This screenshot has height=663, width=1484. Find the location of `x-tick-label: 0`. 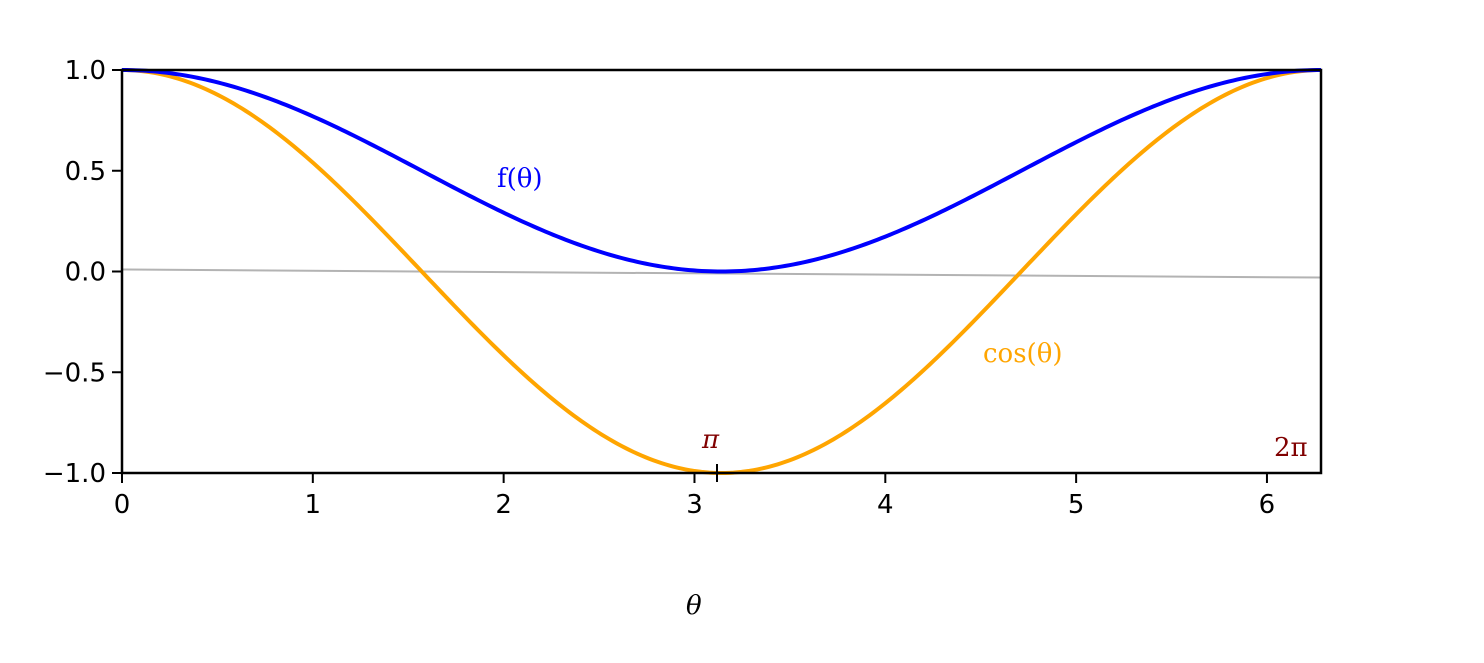

x-tick-label: 0 is located at coordinates (122, 505).